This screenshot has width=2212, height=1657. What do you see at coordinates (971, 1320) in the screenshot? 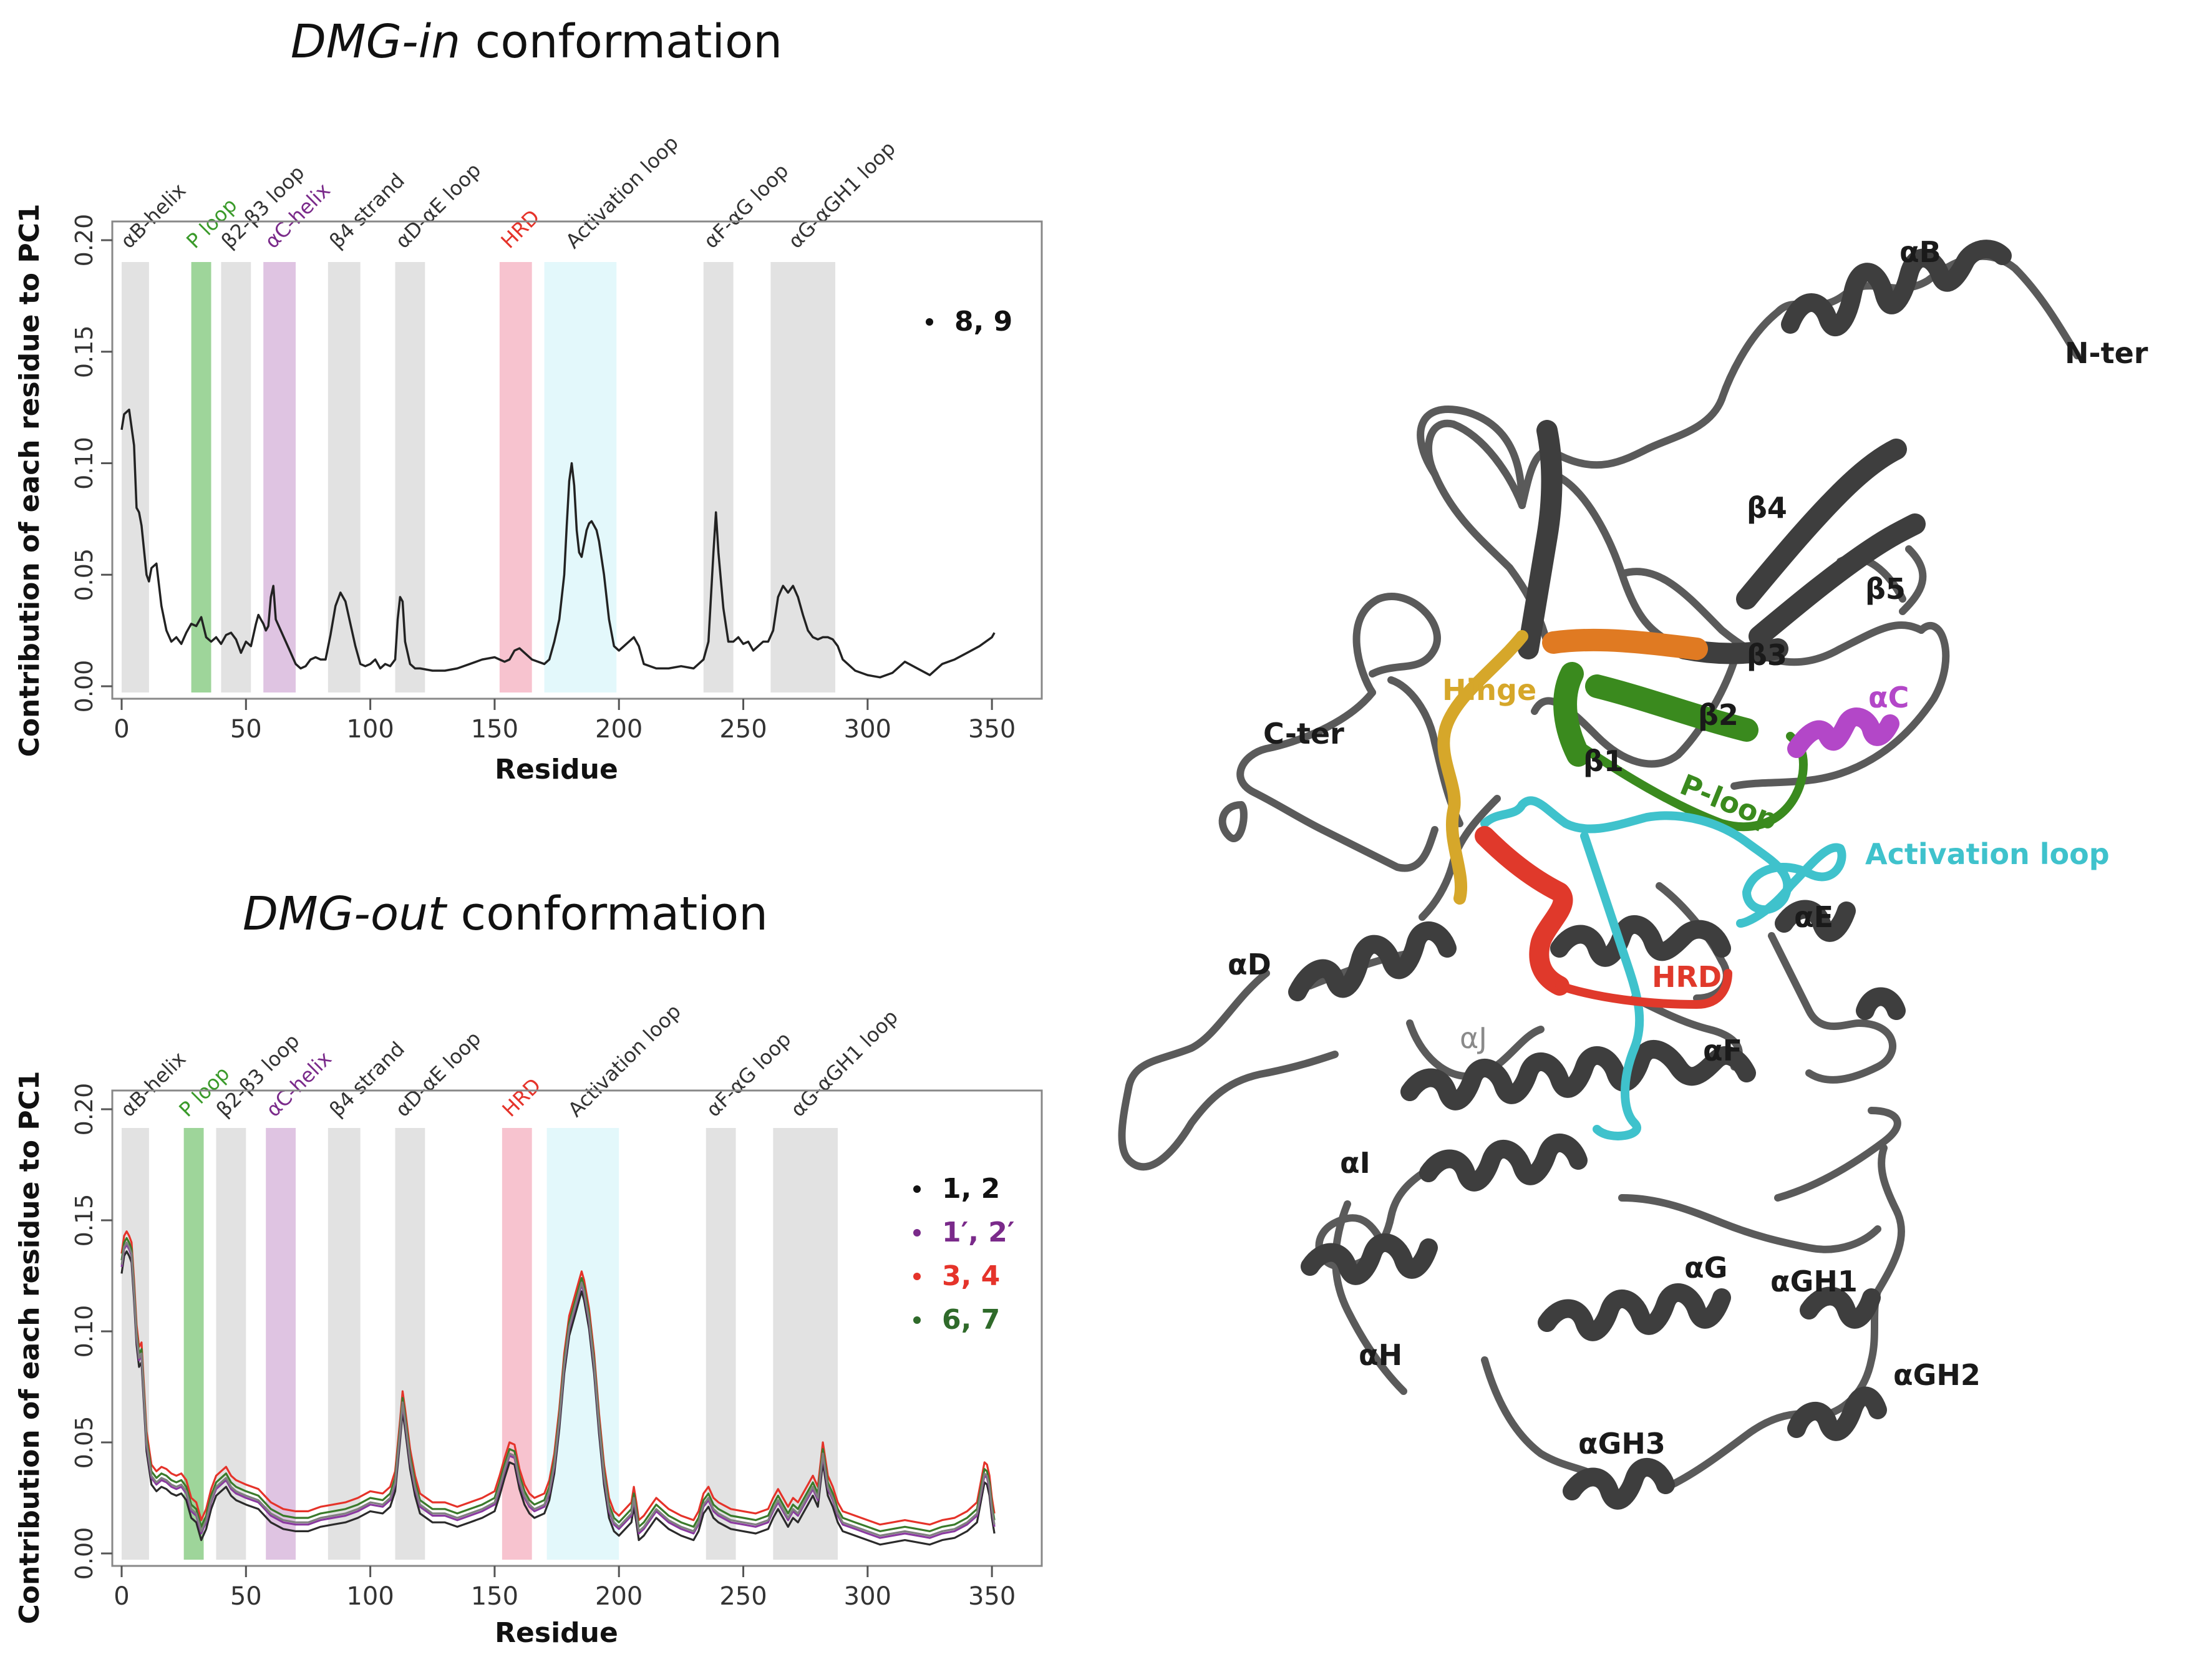
I see `legend-label-3: 6, 7` at bounding box center [971, 1320].